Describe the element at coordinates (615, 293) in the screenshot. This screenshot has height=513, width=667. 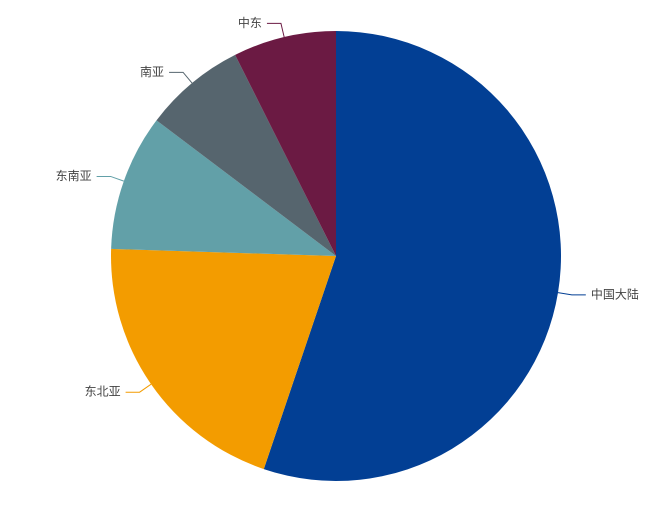
I see `slice-label: 中国大陆` at that location.